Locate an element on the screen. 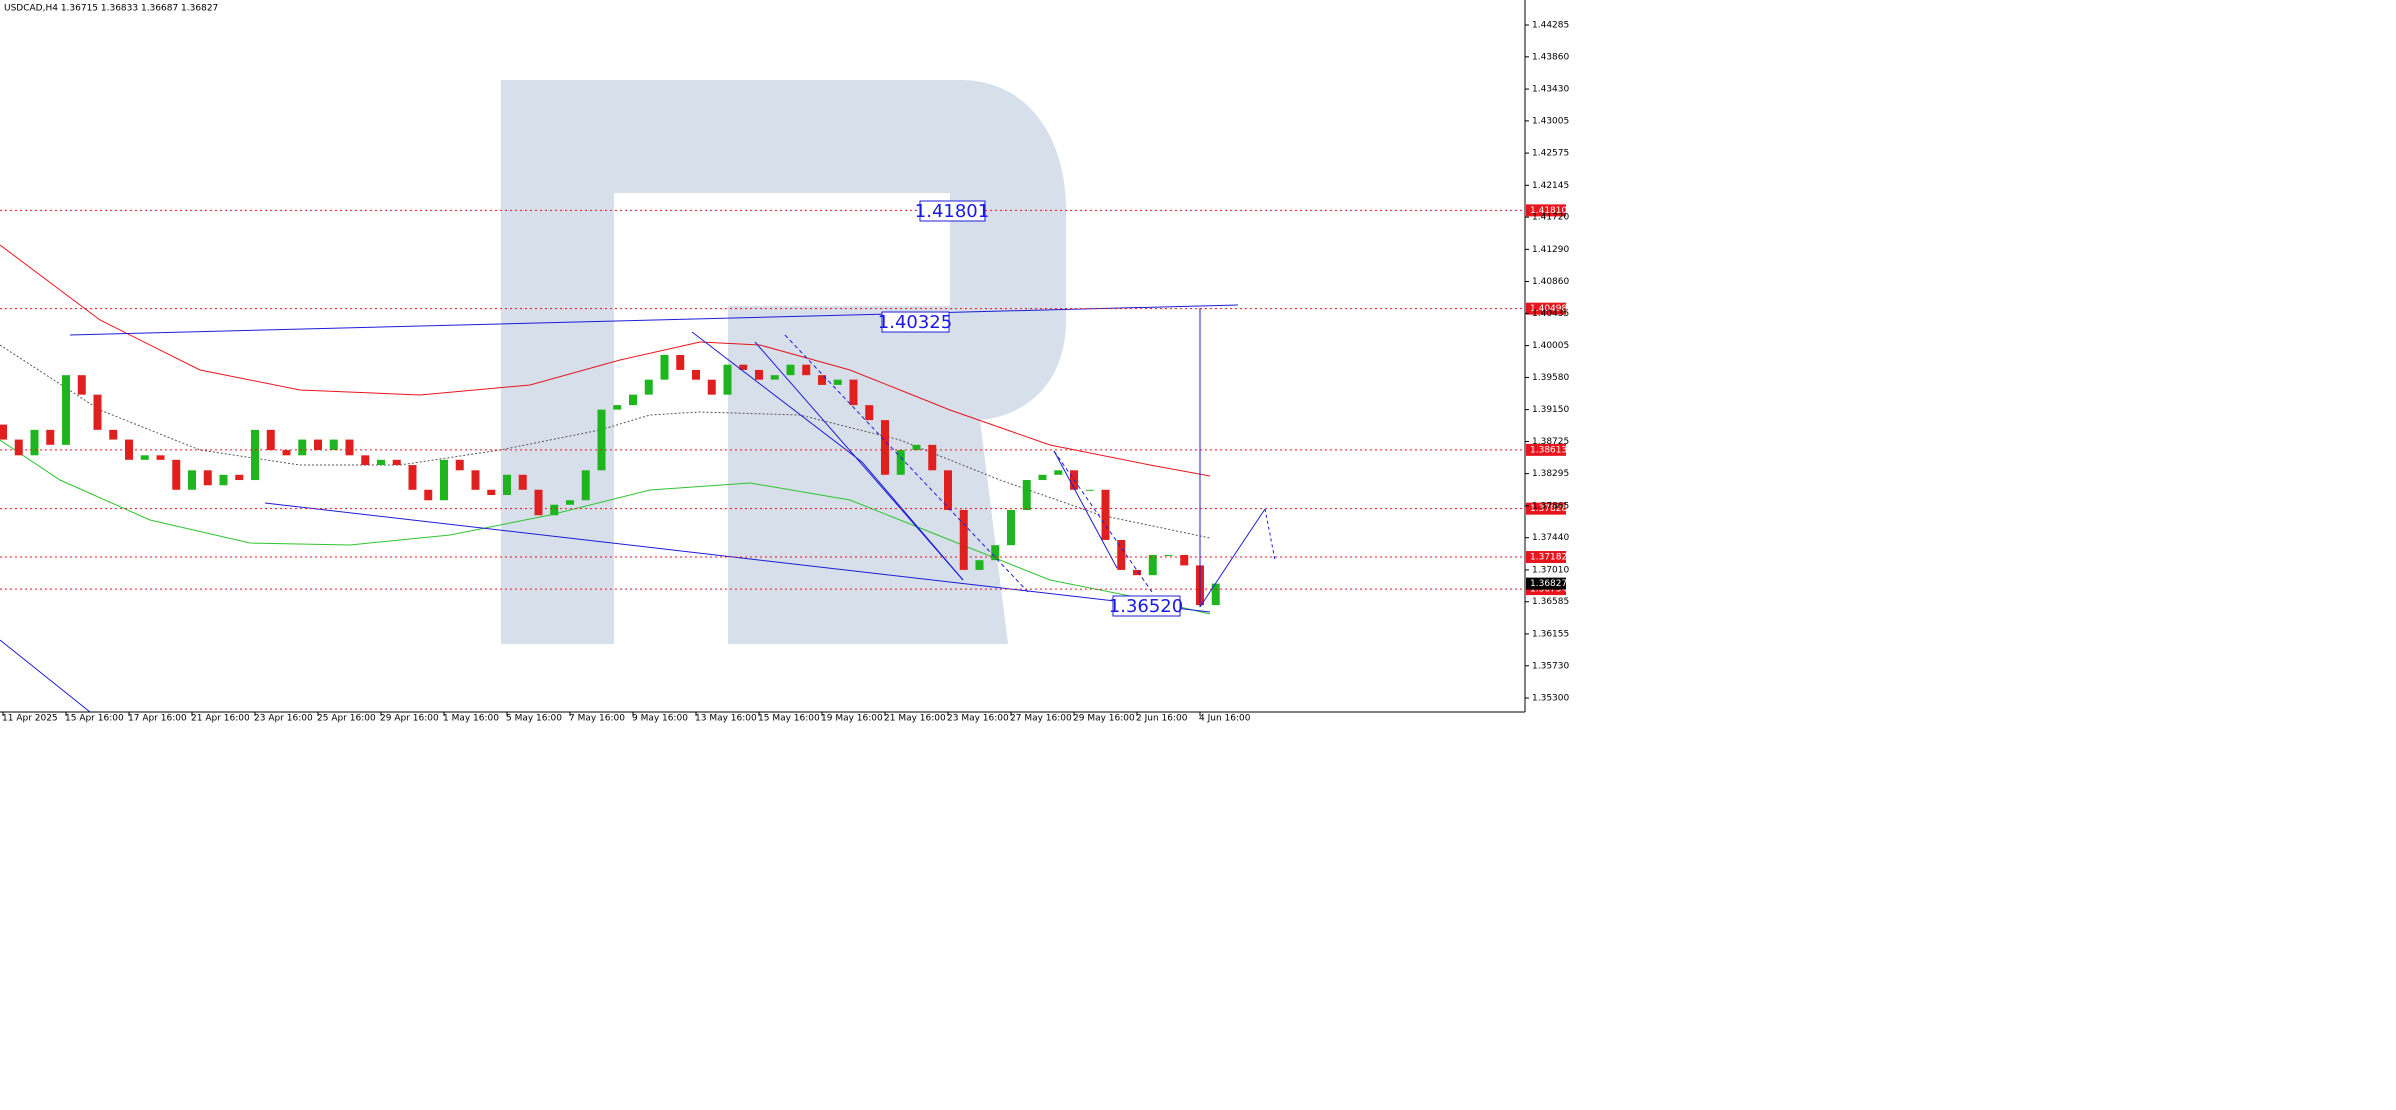  y-tick-label: 1.38725 is located at coordinates (1550, 442).